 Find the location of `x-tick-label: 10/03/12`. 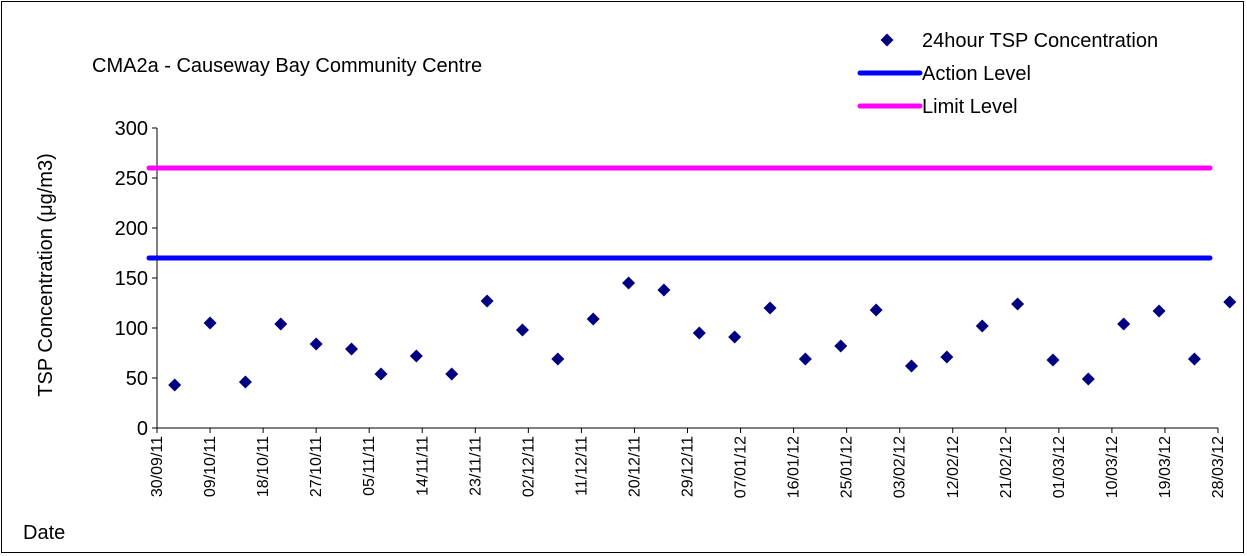

x-tick-label: 10/03/12 is located at coordinates (1112, 467).